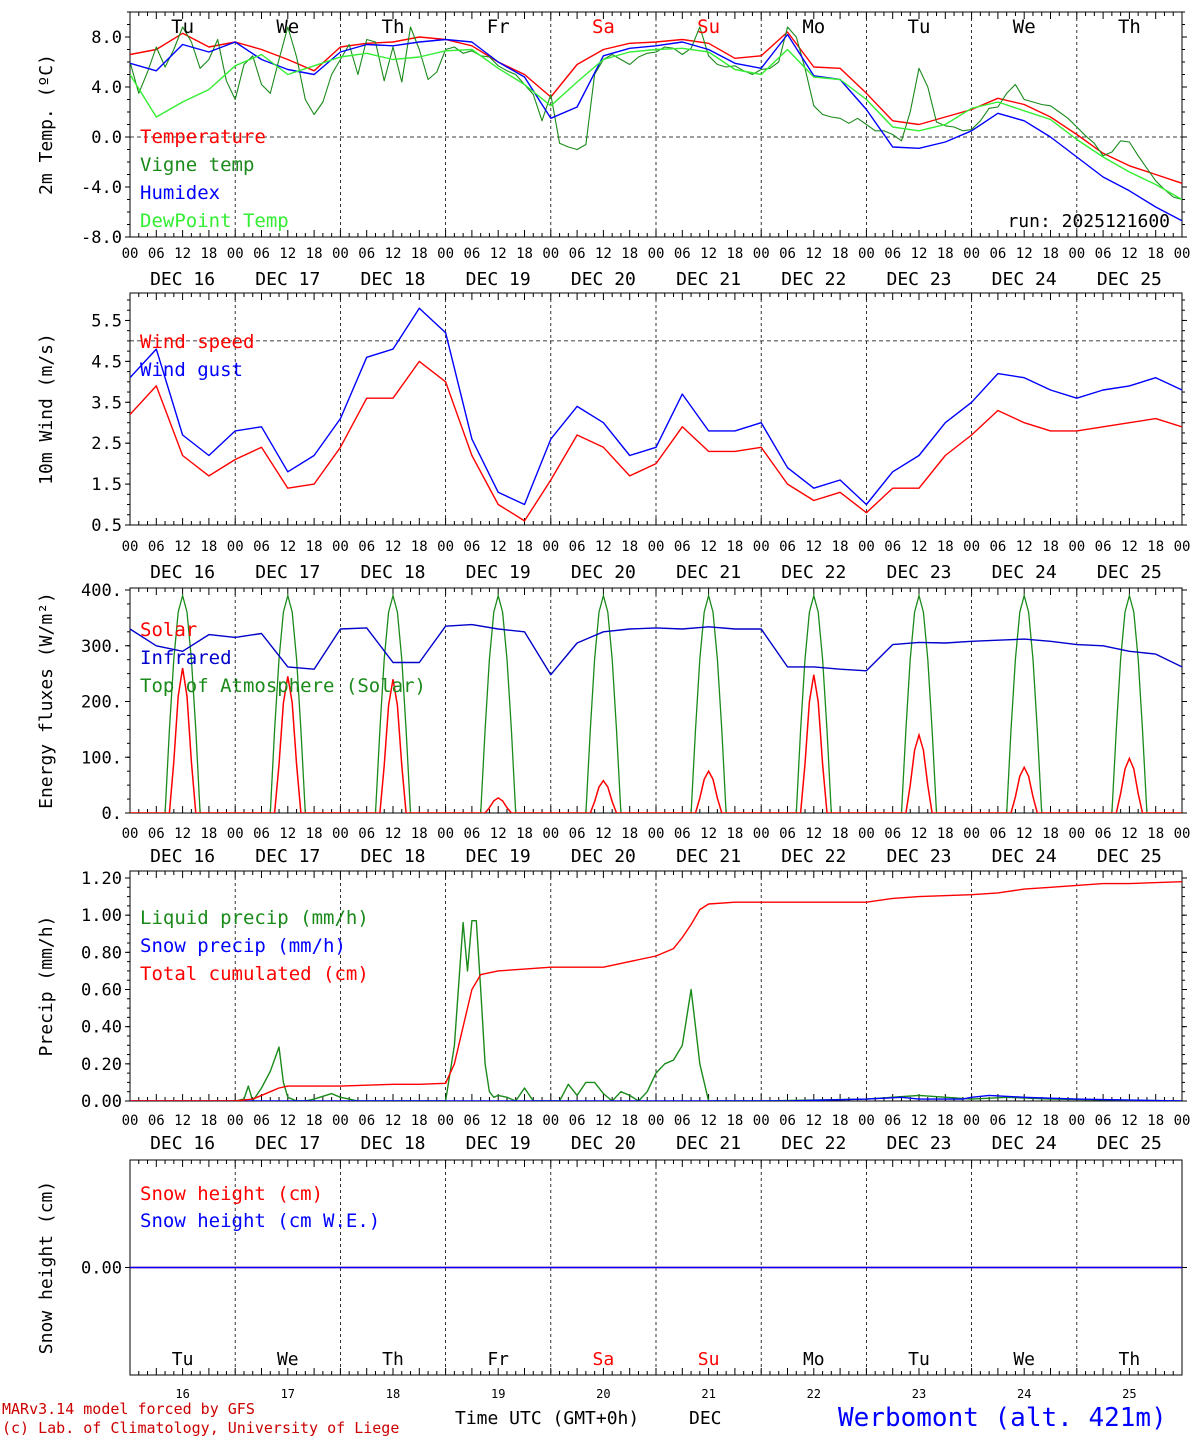  I want to click on series-total-cumulated-cm-, so click(656, 991).